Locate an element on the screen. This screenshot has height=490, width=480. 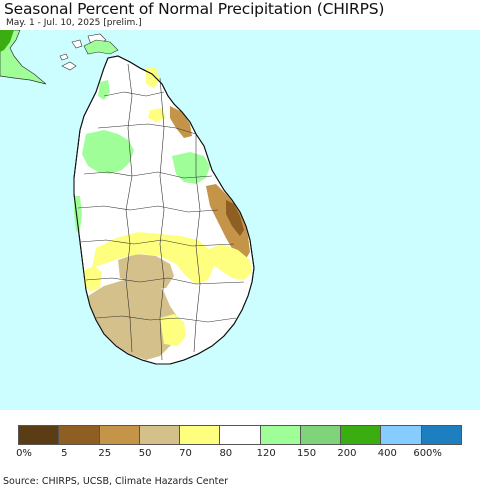
legend-label: 50 is located at coordinates (145, 453).